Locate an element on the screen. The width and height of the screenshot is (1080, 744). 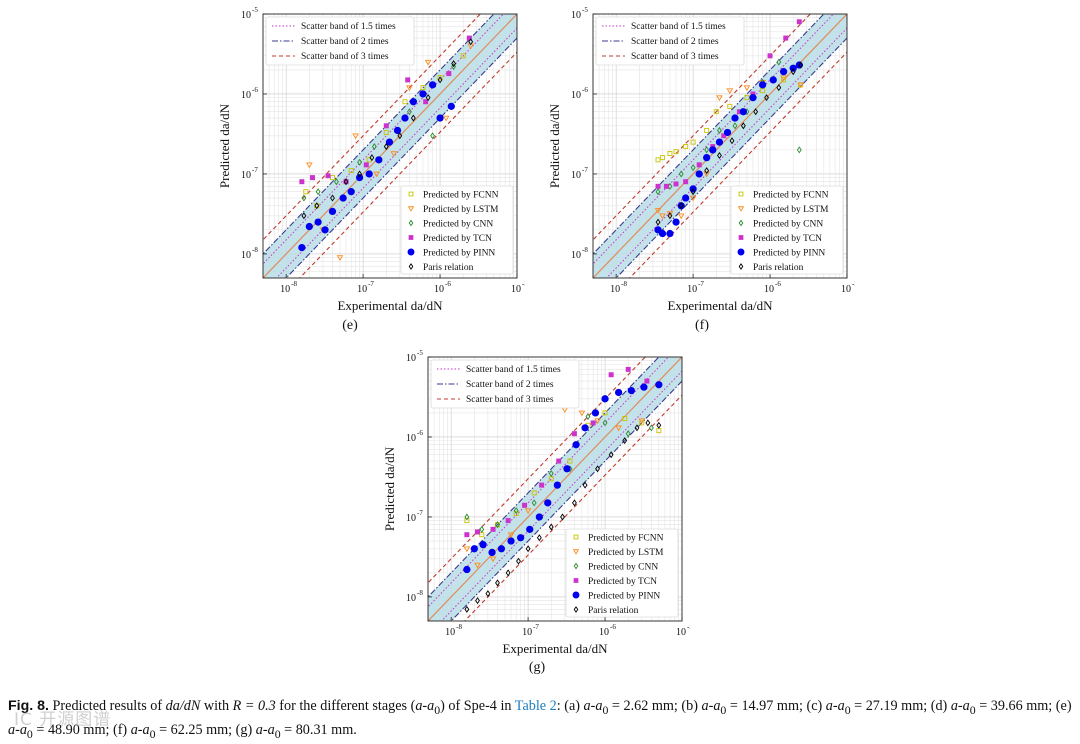
caption-stage-var: a-a is located at coordinates (835, 706).